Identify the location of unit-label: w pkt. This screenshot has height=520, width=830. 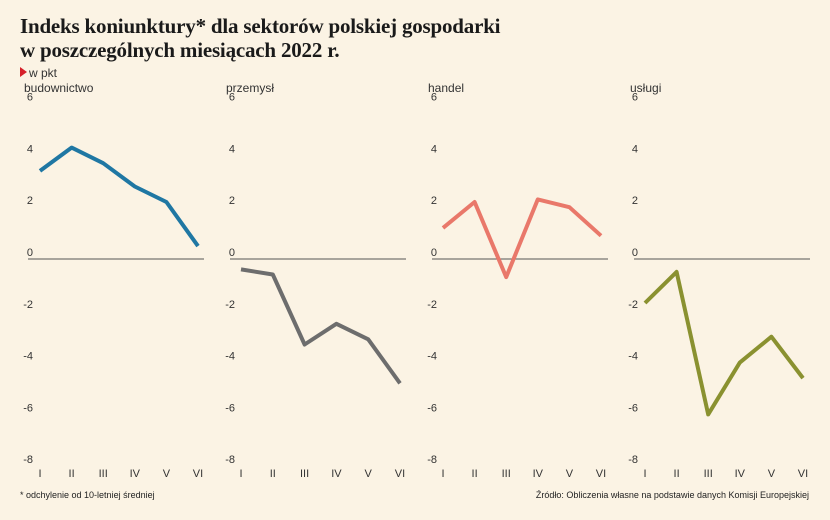
(38, 73).